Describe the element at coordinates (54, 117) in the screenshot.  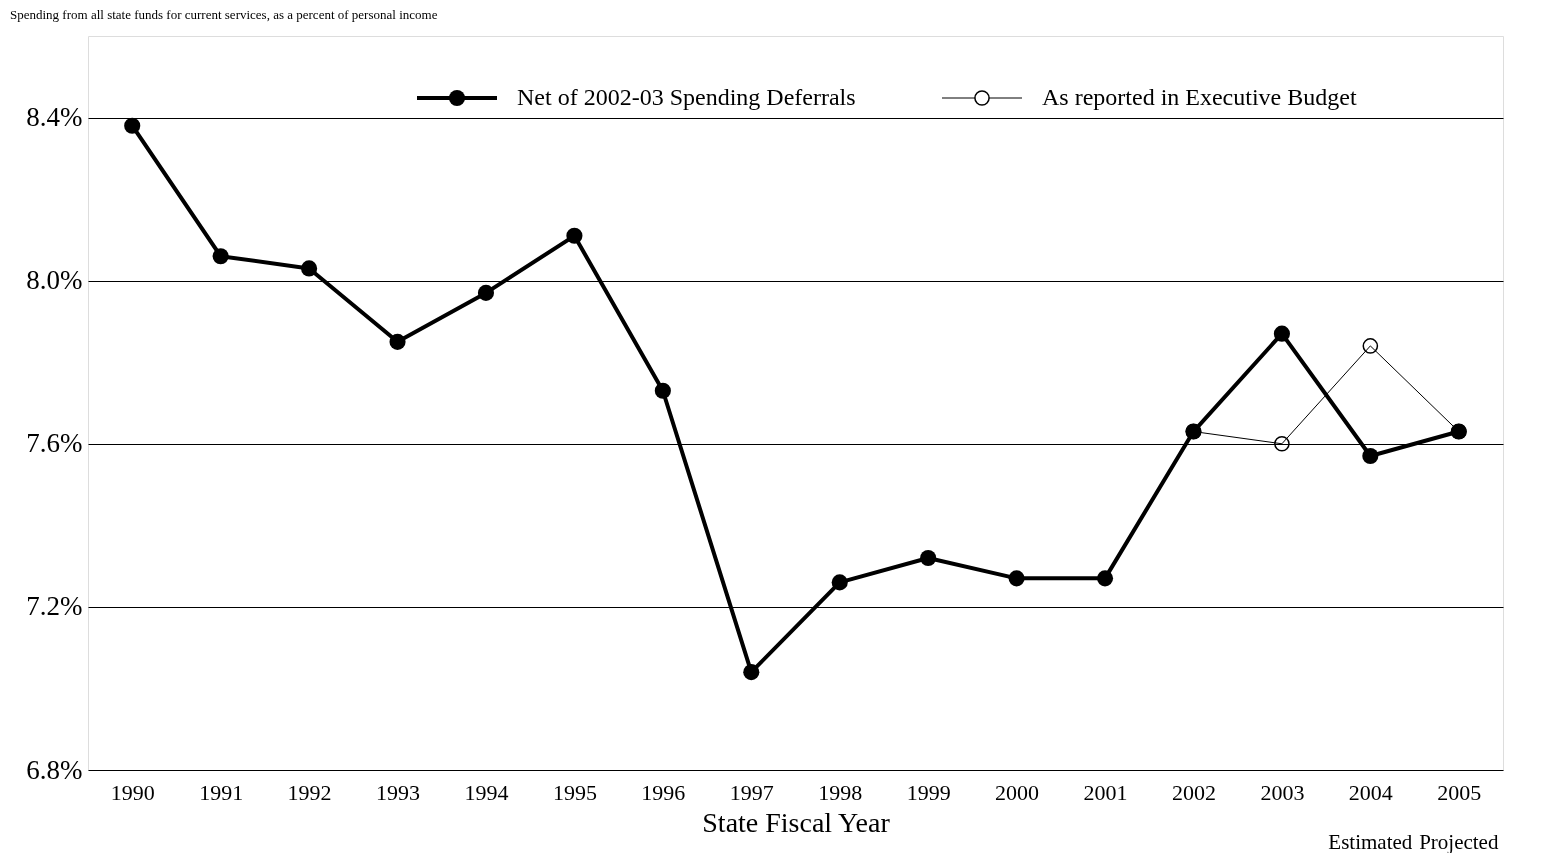
I see `y-tick-label: 8.4%` at that location.